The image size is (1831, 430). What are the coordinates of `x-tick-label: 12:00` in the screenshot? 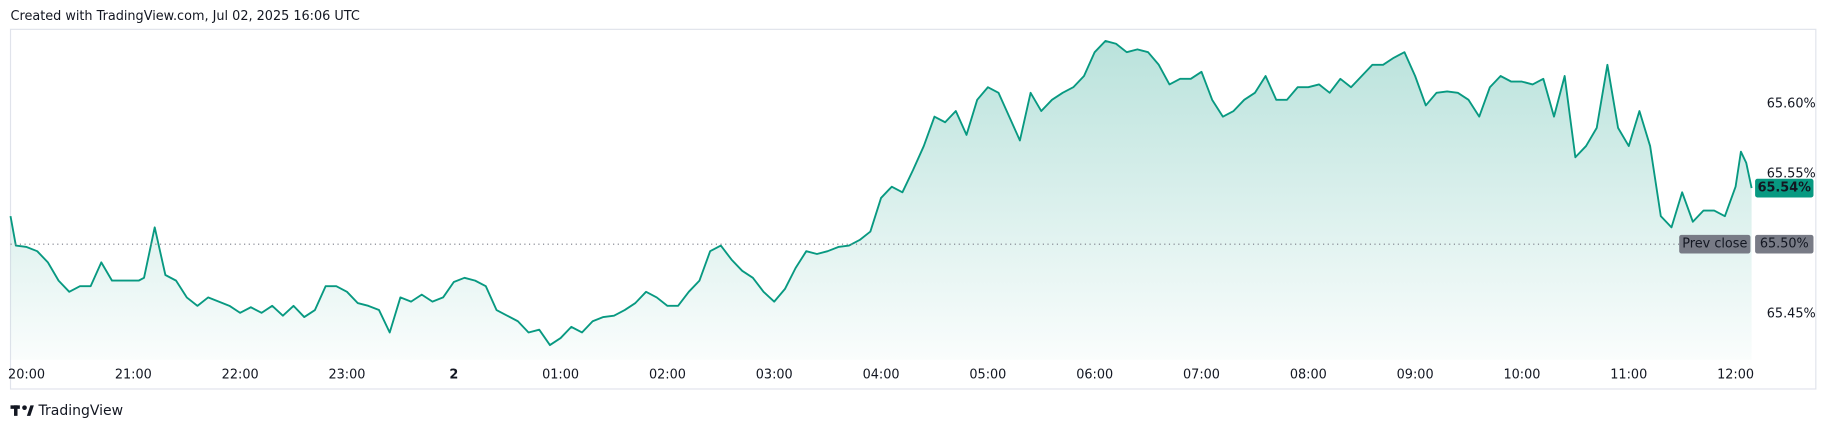 It's located at (1735, 374).